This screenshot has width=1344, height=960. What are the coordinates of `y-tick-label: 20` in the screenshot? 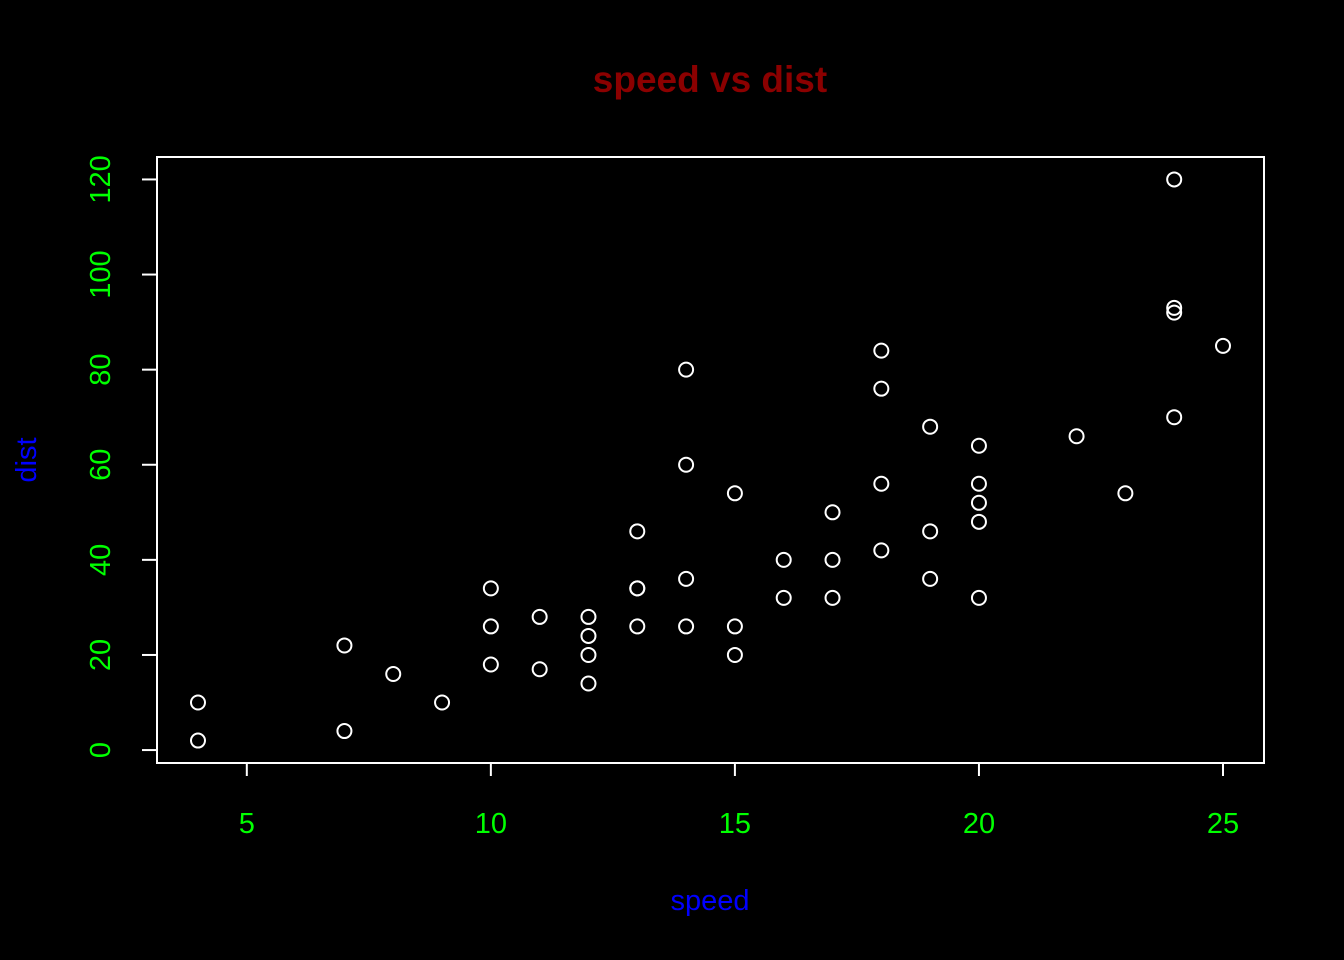 It's located at (101, 655).